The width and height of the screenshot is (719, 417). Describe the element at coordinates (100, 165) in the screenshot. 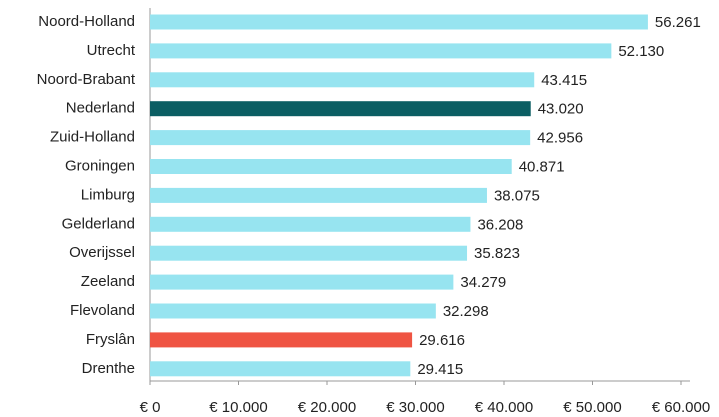

I see `y-tick-label: Groningen` at that location.